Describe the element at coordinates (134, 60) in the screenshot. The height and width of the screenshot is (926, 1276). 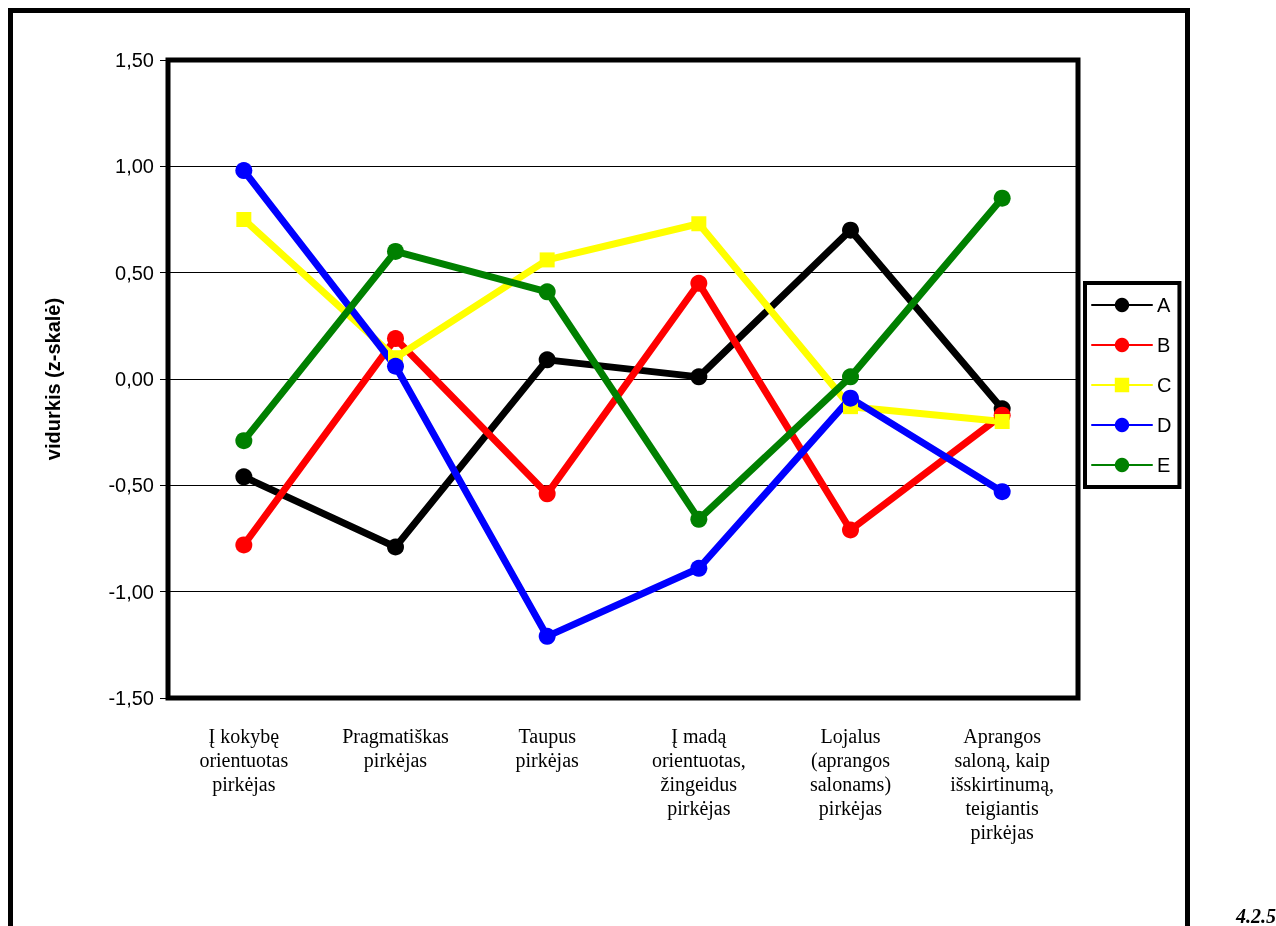
I see `y-tick-label: 1,50` at that location.